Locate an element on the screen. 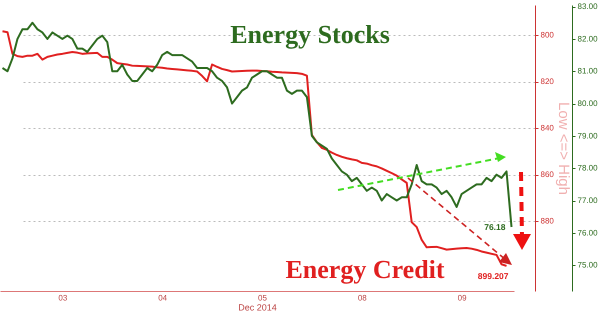 The height and width of the screenshot is (314, 600). y3-tick-label: 78.00 is located at coordinates (588, 168).